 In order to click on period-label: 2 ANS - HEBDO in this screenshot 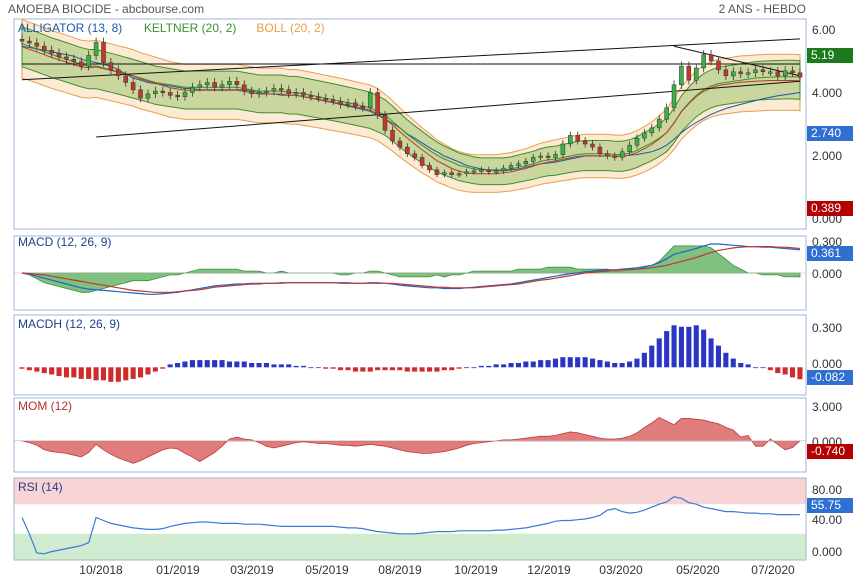, I will do `click(762, 9)`.